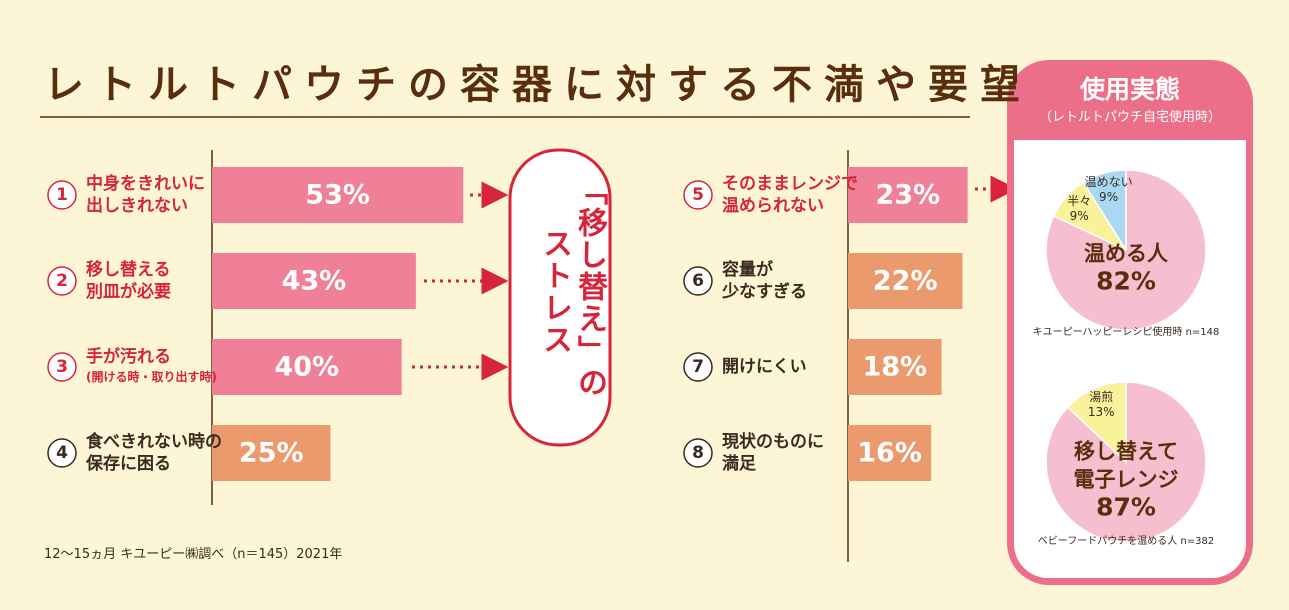  I want to click on value-label: 18%, so click(895, 367).